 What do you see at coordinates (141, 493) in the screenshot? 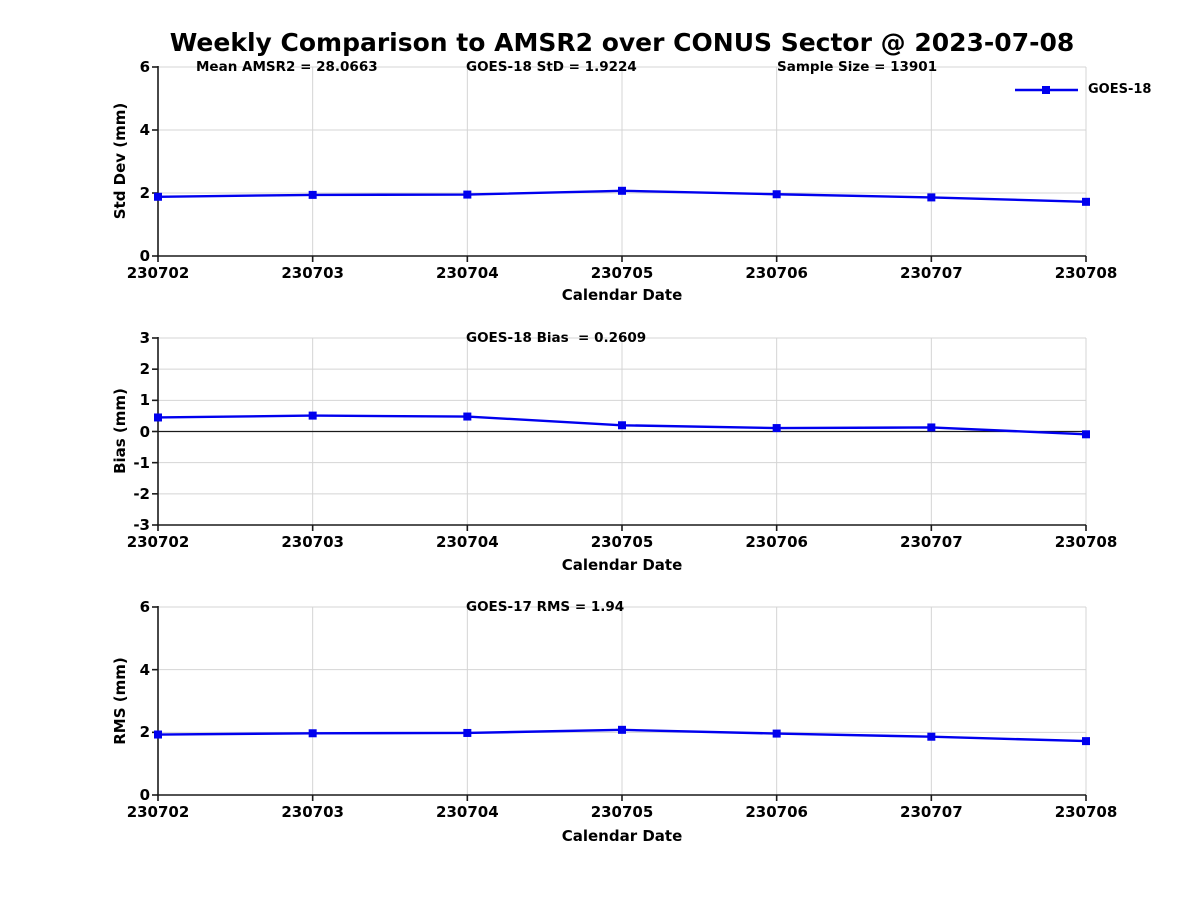
I see `y-tick-label: -2` at bounding box center [141, 493].